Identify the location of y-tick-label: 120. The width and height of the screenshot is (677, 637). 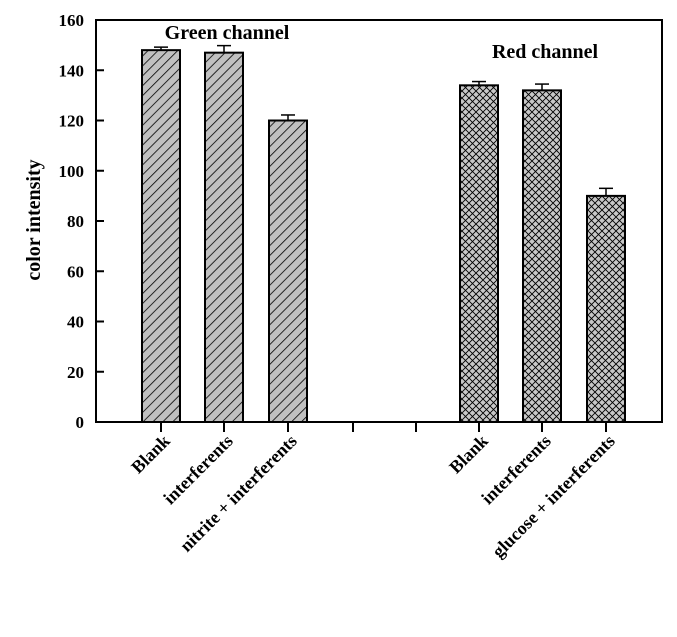
(72, 121).